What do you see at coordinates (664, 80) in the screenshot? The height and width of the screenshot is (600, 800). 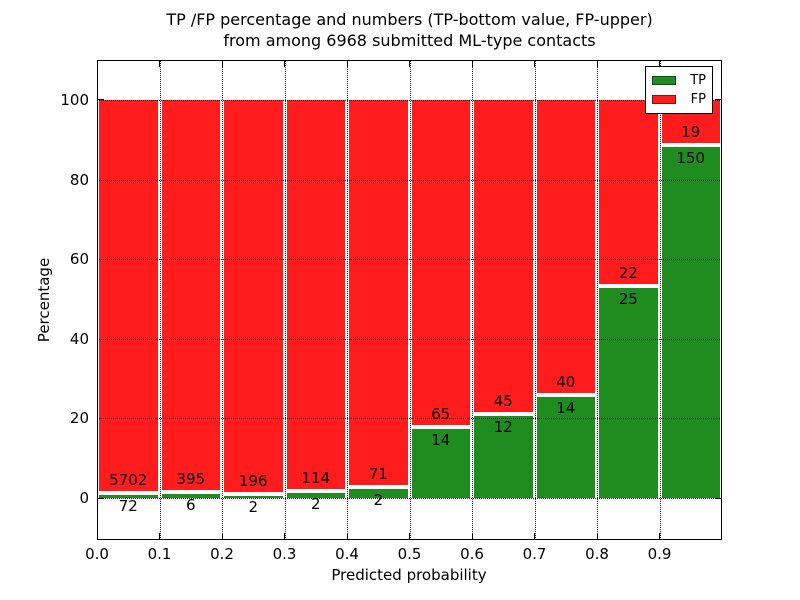 I see `tp-color-swatch` at bounding box center [664, 80].